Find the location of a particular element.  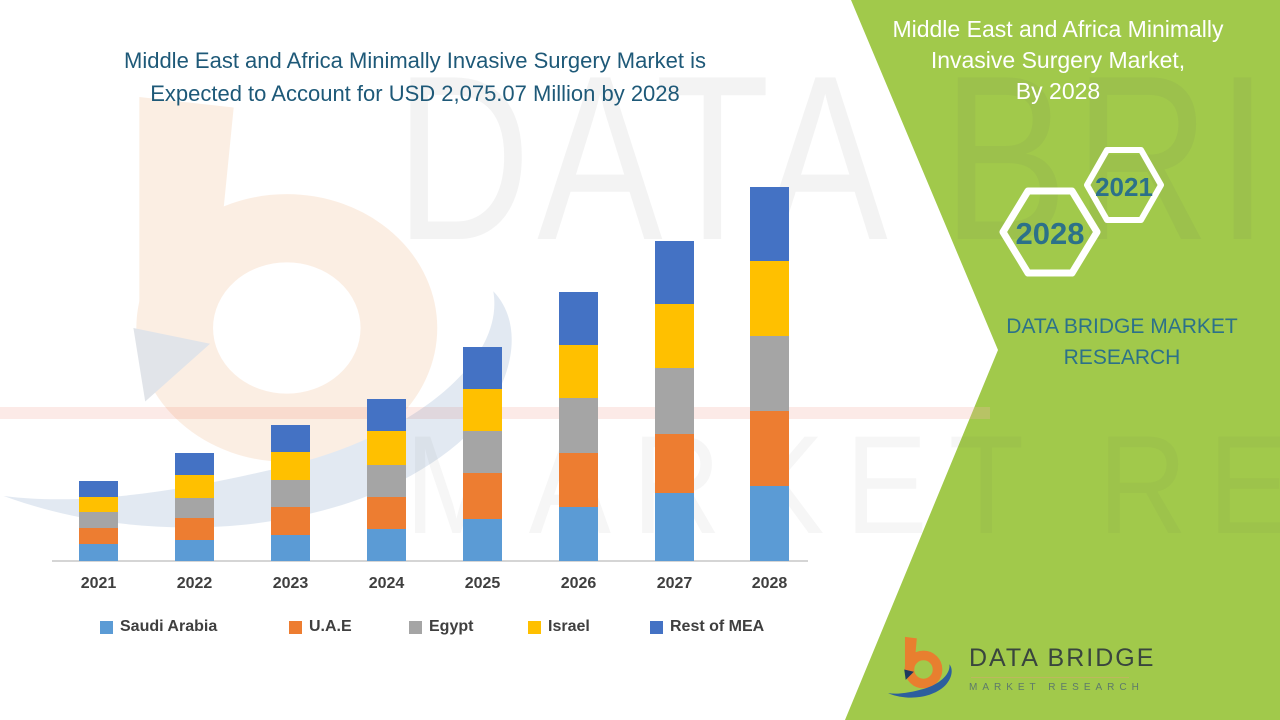

bar-segment-2026-saudi-arabia is located at coordinates (578, 534).